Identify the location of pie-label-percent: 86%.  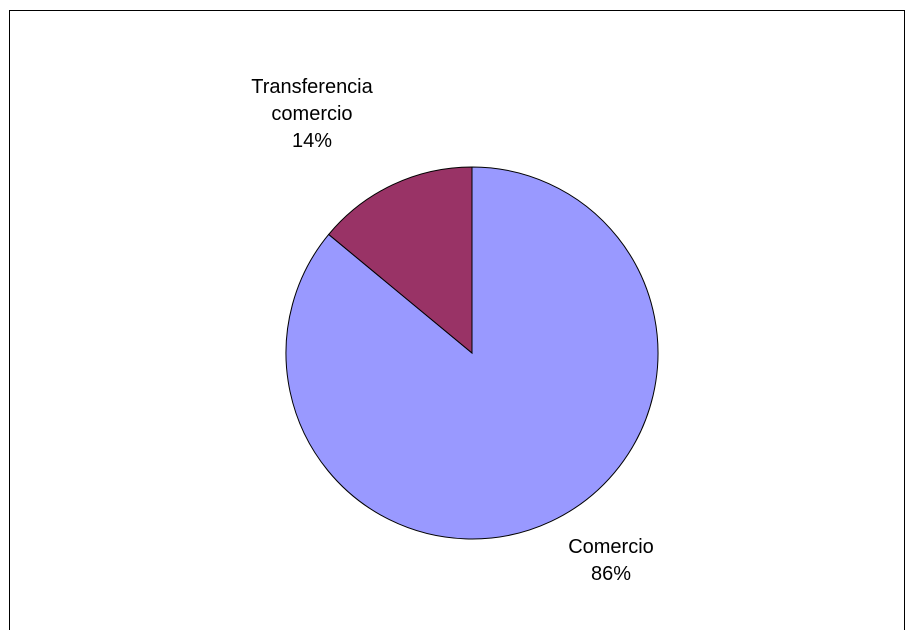
(611, 574).